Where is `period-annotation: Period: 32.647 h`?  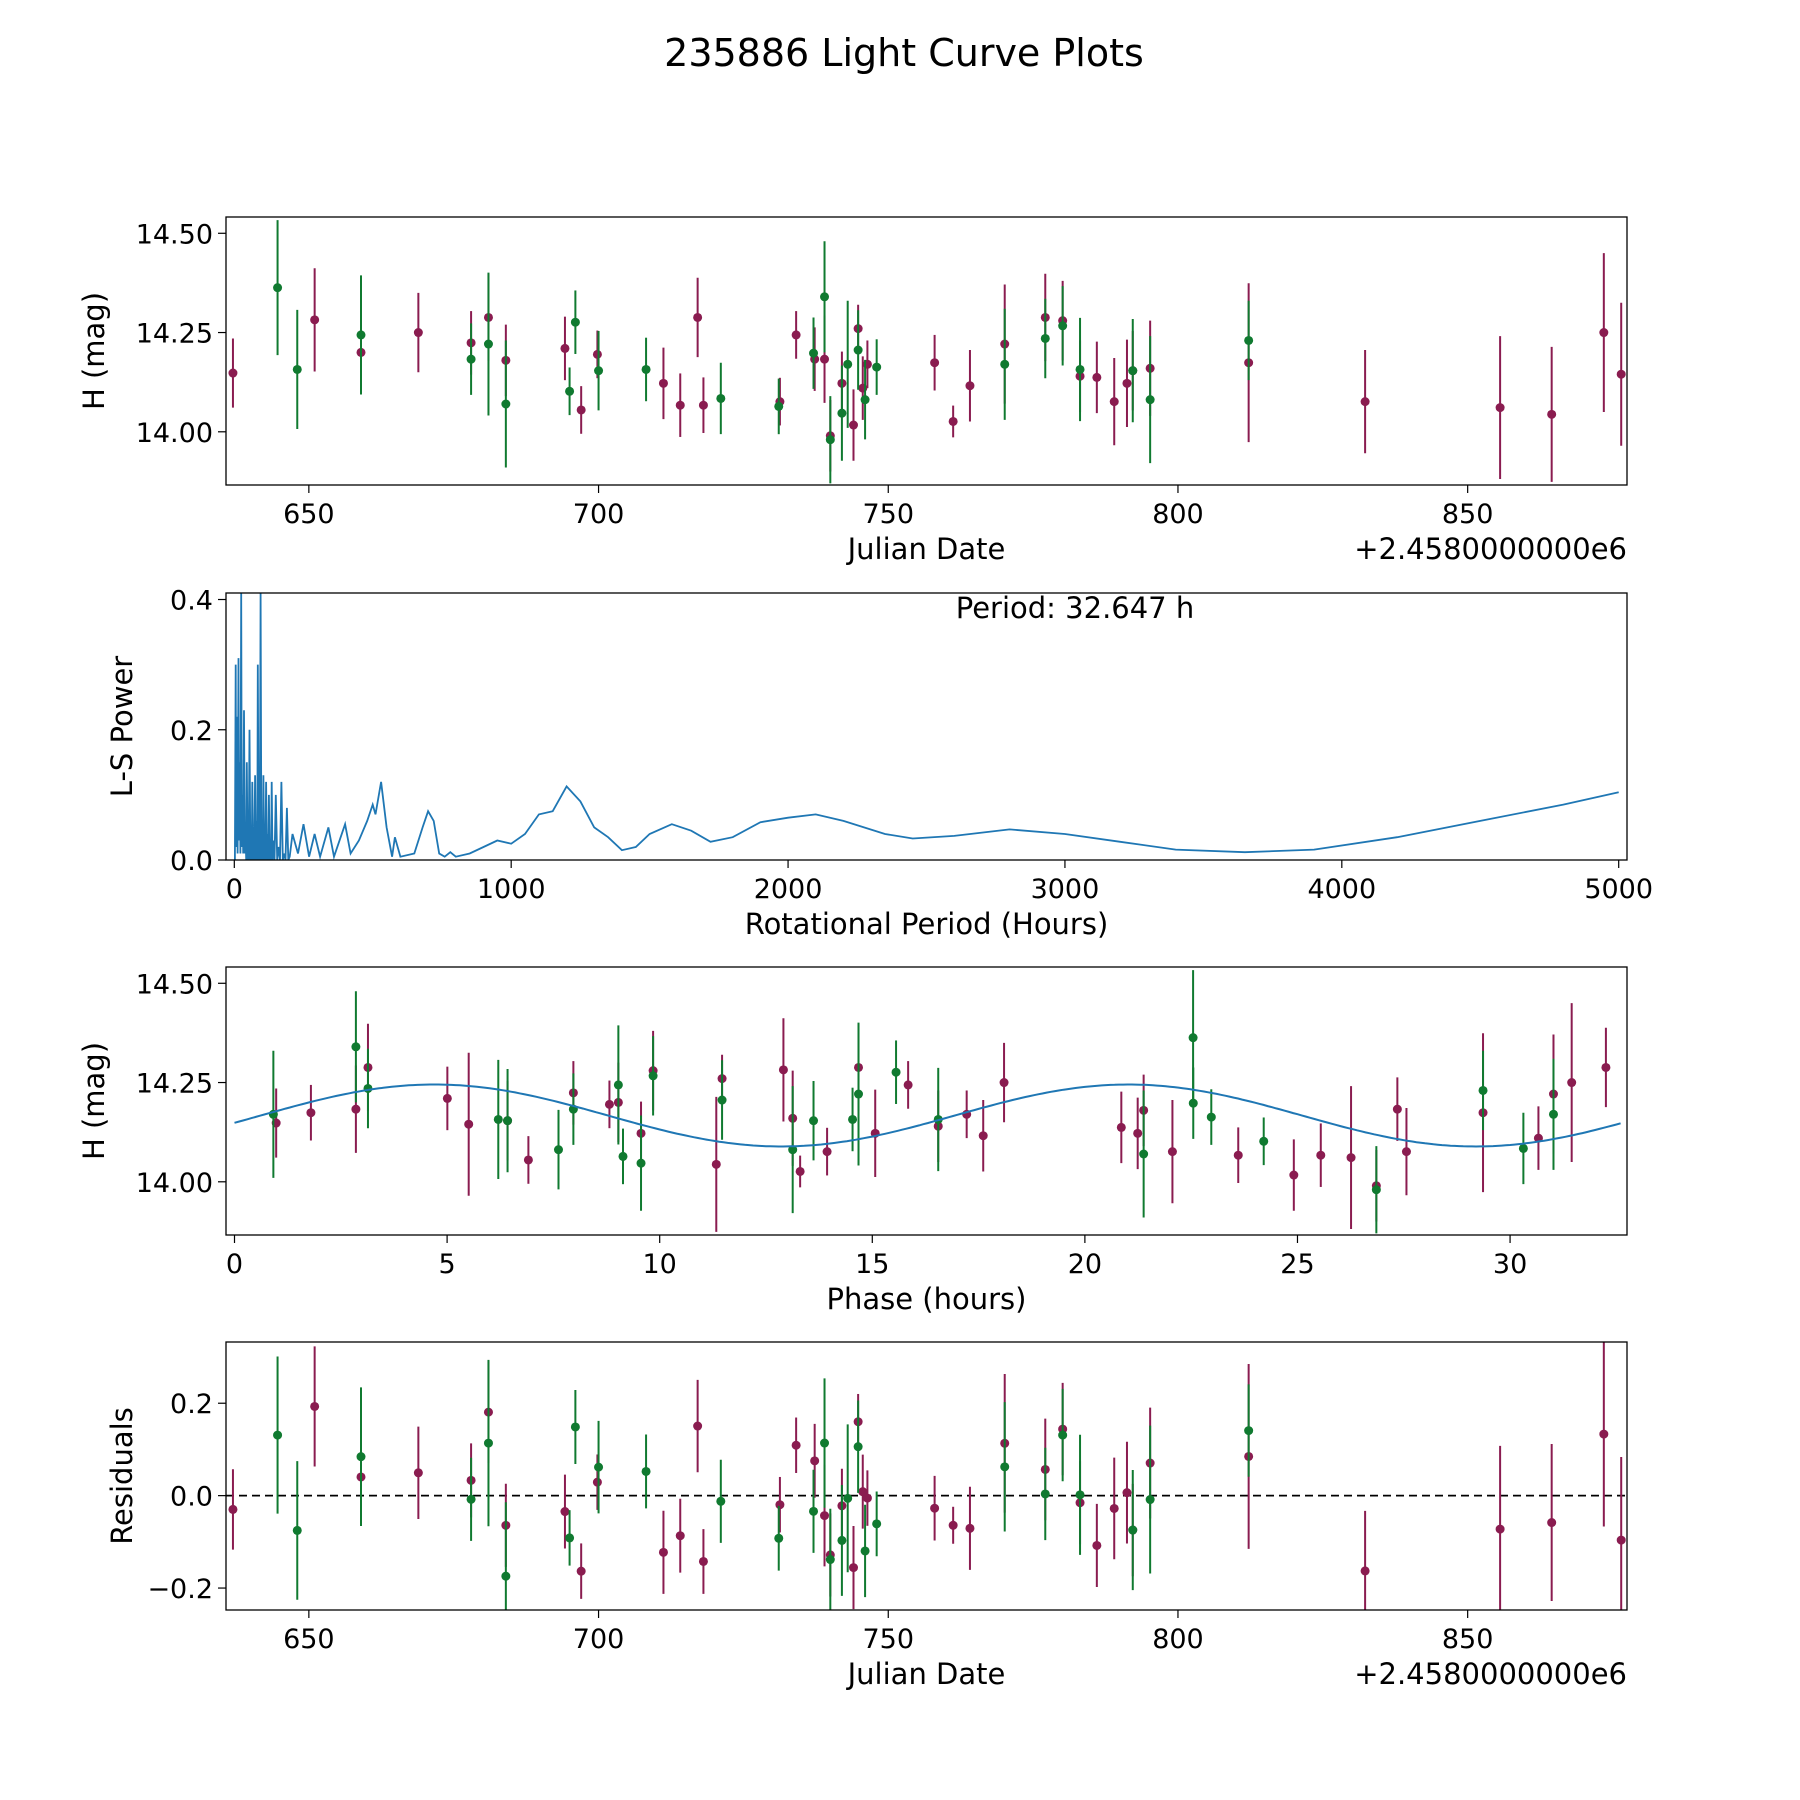 period-annotation: Period: 32.647 h is located at coordinates (1075, 608).